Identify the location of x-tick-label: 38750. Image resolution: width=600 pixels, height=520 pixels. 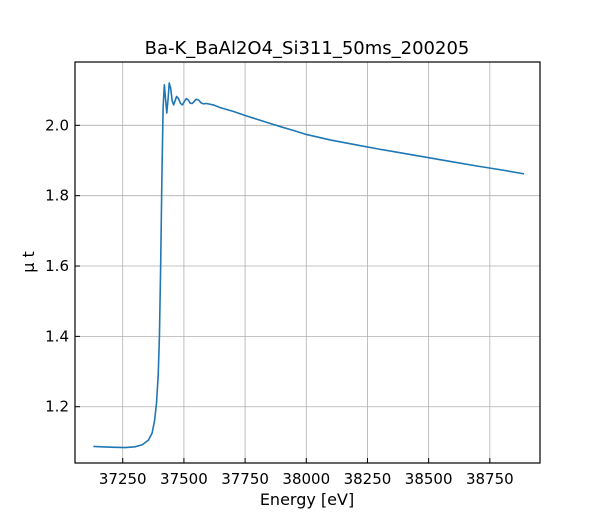
(490, 479).